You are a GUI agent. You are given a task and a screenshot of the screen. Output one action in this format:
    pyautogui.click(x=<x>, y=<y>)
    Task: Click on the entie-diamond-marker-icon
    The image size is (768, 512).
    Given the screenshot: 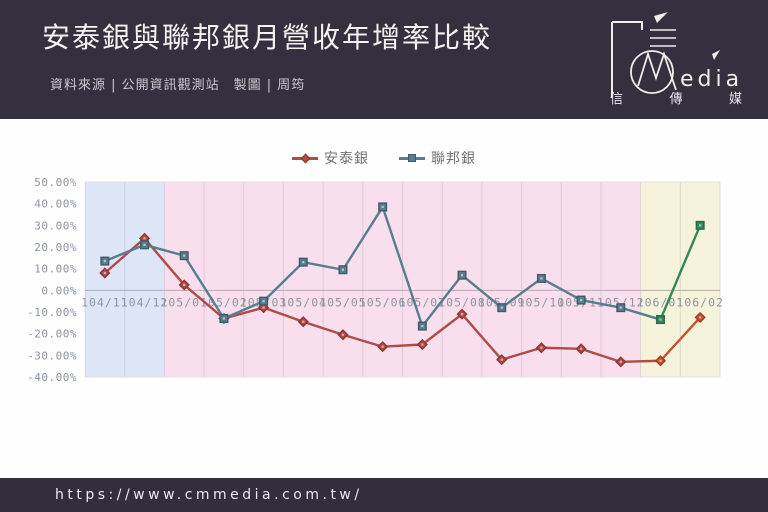 What is the action you would take?
    pyautogui.click(x=305, y=158)
    